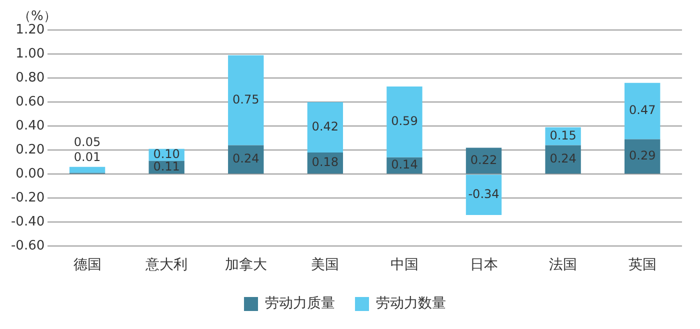 The width and height of the screenshot is (700, 329). I want to click on data-label: 0.42, so click(325, 126).